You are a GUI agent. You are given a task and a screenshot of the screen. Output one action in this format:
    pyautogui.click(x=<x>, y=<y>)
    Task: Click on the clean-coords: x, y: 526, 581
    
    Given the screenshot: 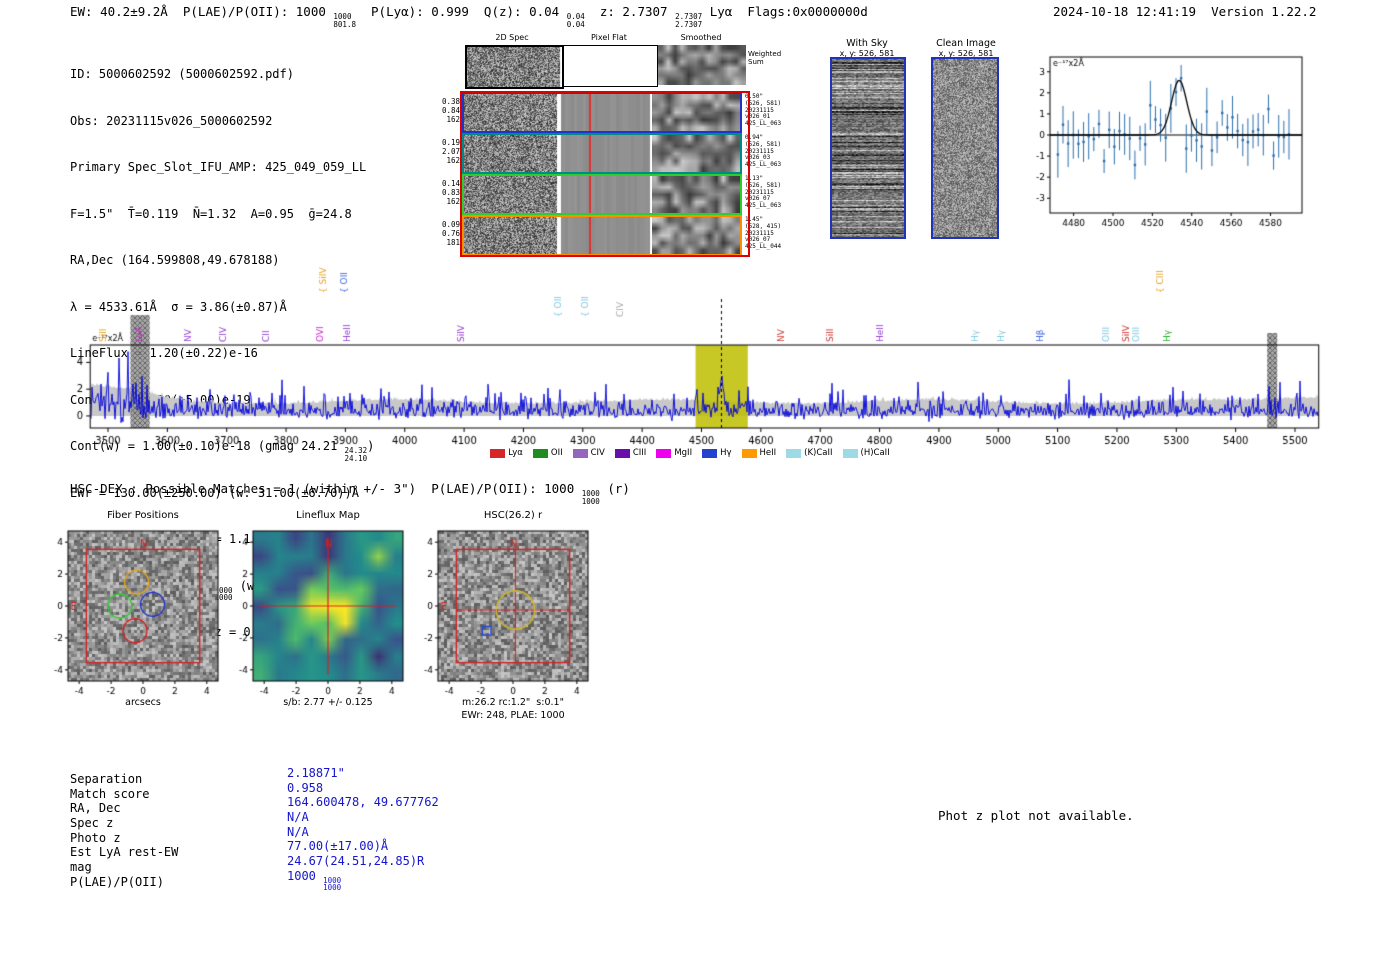 What is the action you would take?
    pyautogui.click(x=966, y=53)
    